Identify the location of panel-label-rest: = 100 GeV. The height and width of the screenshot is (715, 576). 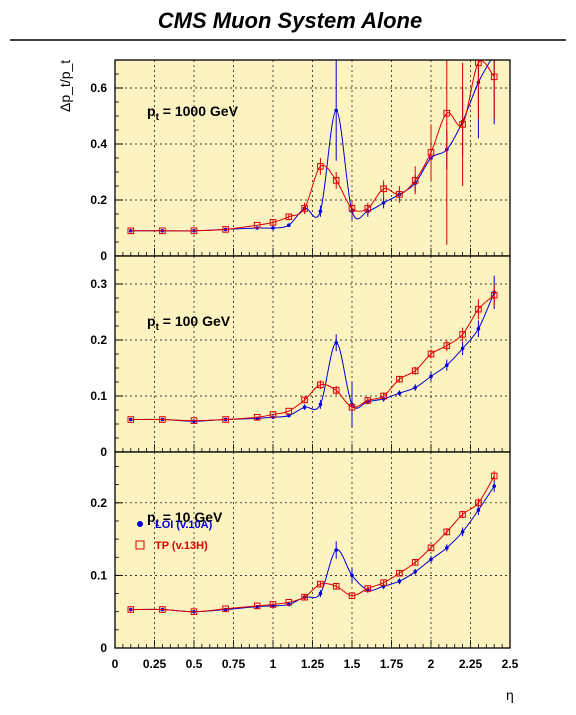
(195, 321).